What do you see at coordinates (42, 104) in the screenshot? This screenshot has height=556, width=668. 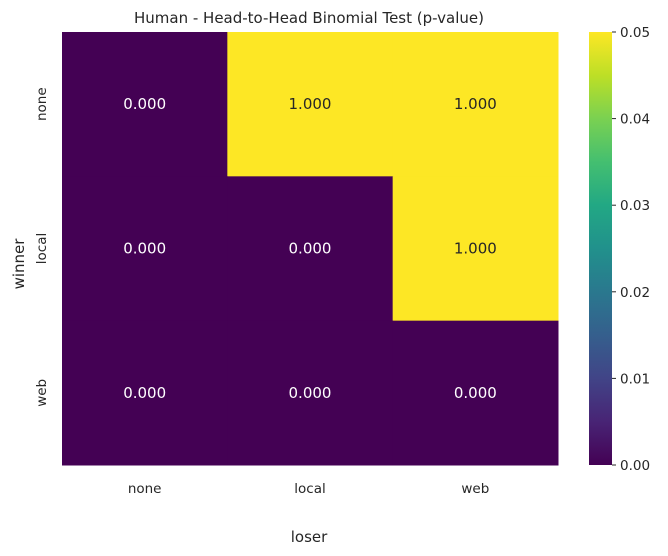 I see `y-tick-label-none: none` at bounding box center [42, 104].